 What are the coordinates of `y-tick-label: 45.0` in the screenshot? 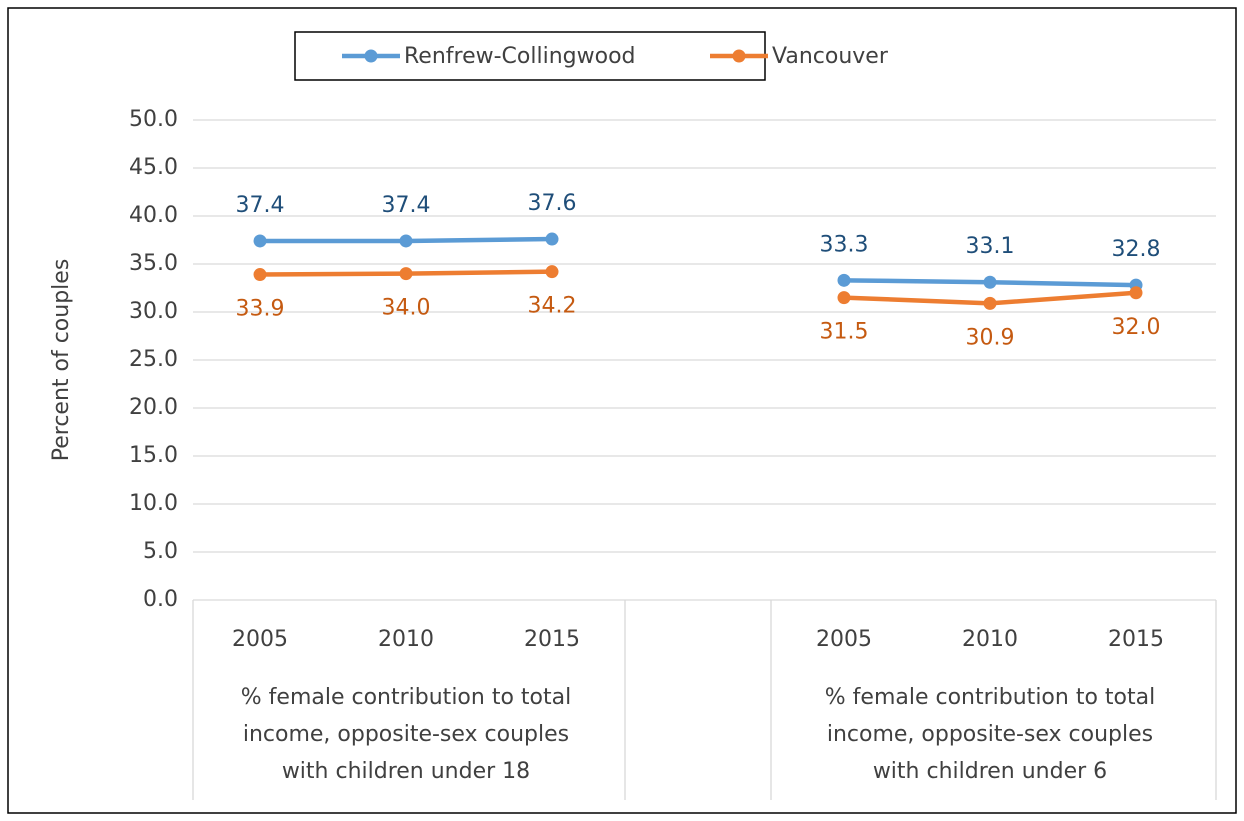 It's located at (153, 167).